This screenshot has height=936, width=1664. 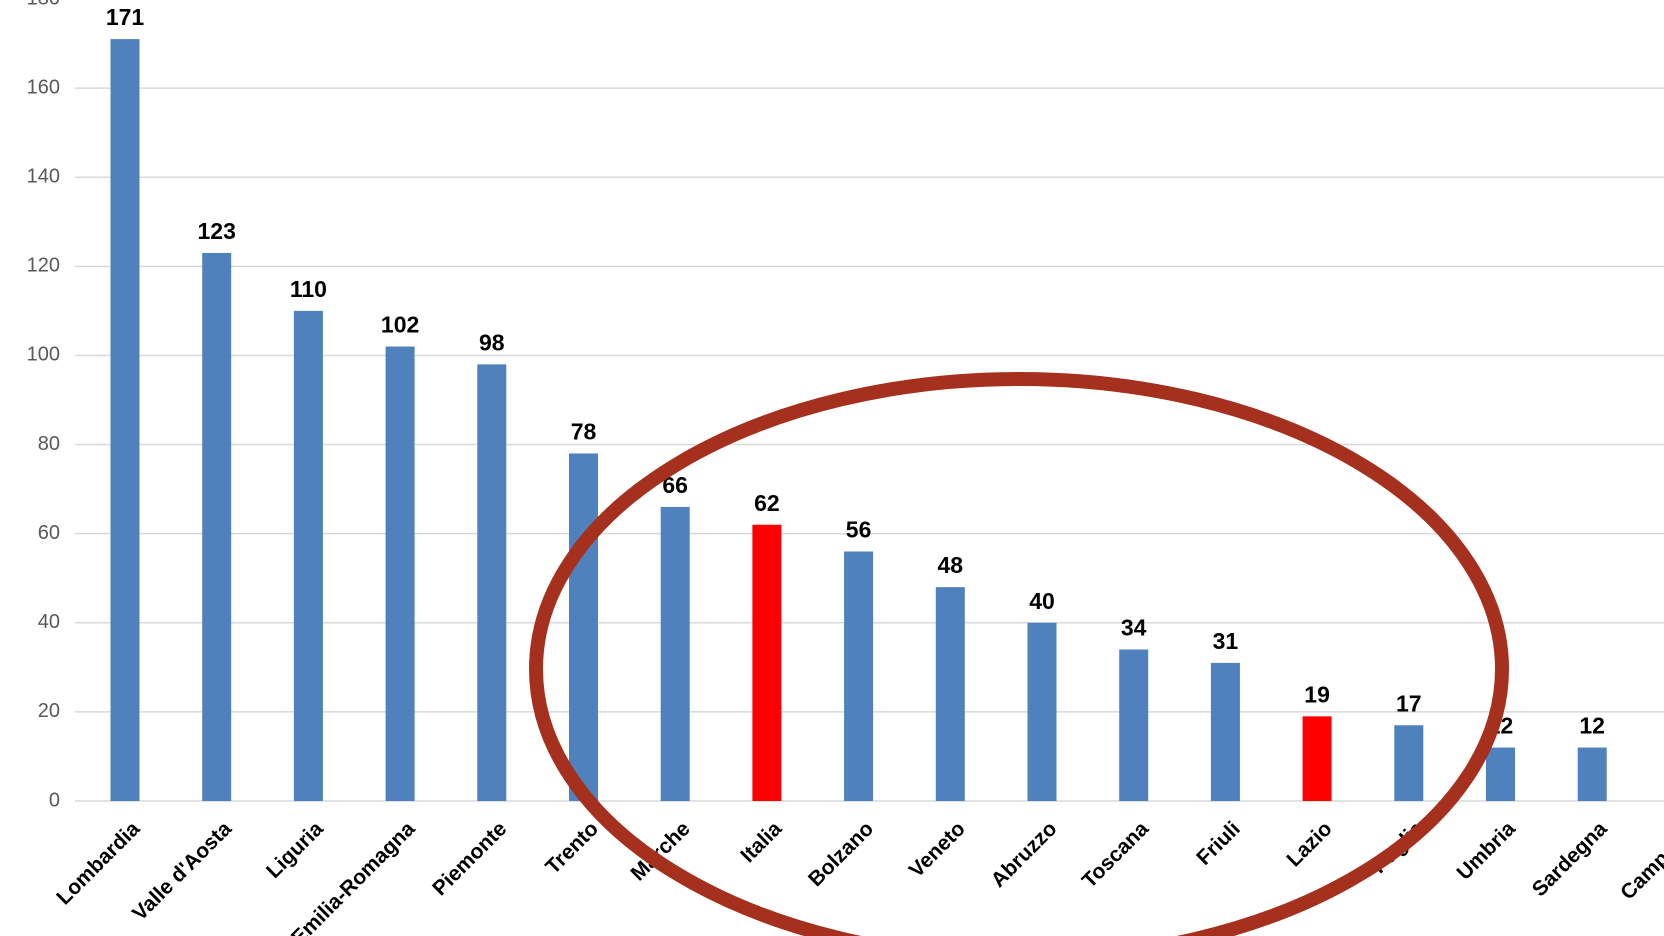 I want to click on value-label: 102, so click(x=400, y=325).